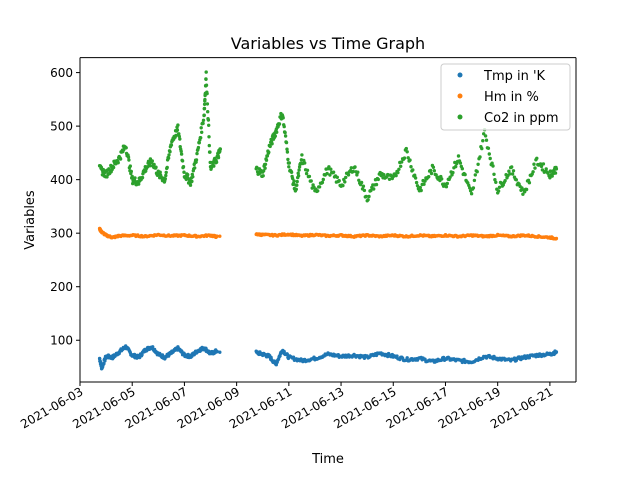 This screenshot has height=484, width=640. I want to click on chart-title: Variables vs Time Graph, so click(328, 43).